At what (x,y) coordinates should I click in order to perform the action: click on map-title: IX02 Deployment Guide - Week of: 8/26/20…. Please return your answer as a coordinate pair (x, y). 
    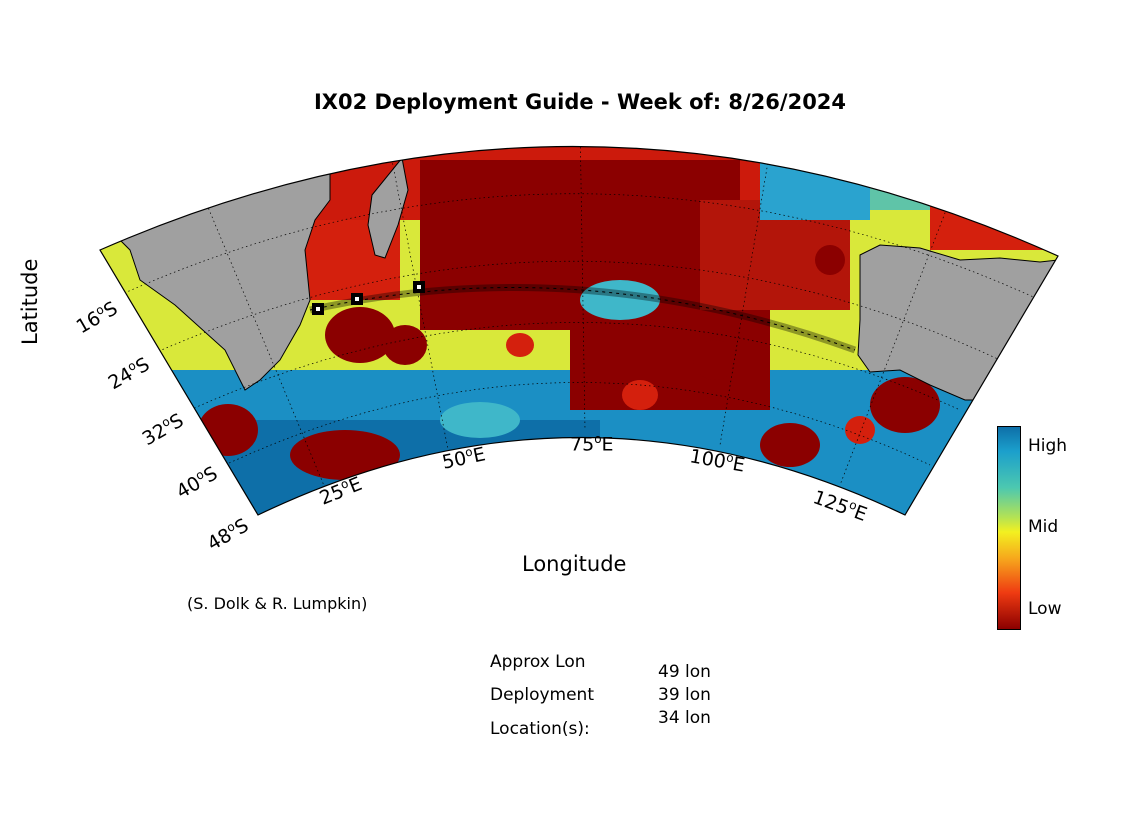
    Looking at the image, I should click on (580, 102).